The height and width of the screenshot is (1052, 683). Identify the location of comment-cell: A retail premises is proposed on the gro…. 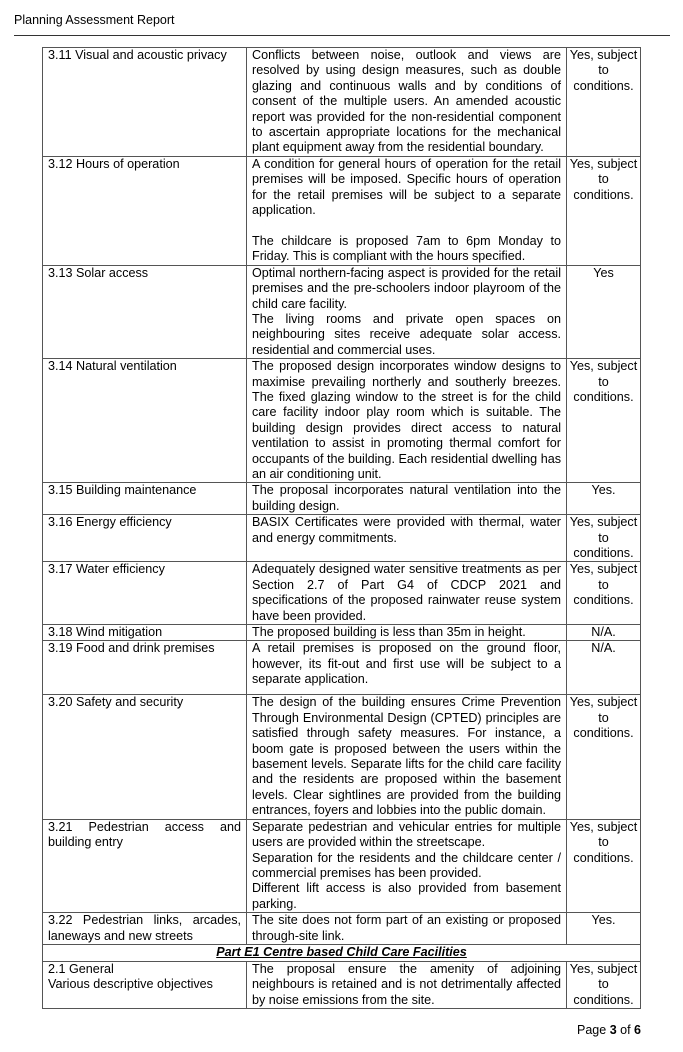
(406, 668).